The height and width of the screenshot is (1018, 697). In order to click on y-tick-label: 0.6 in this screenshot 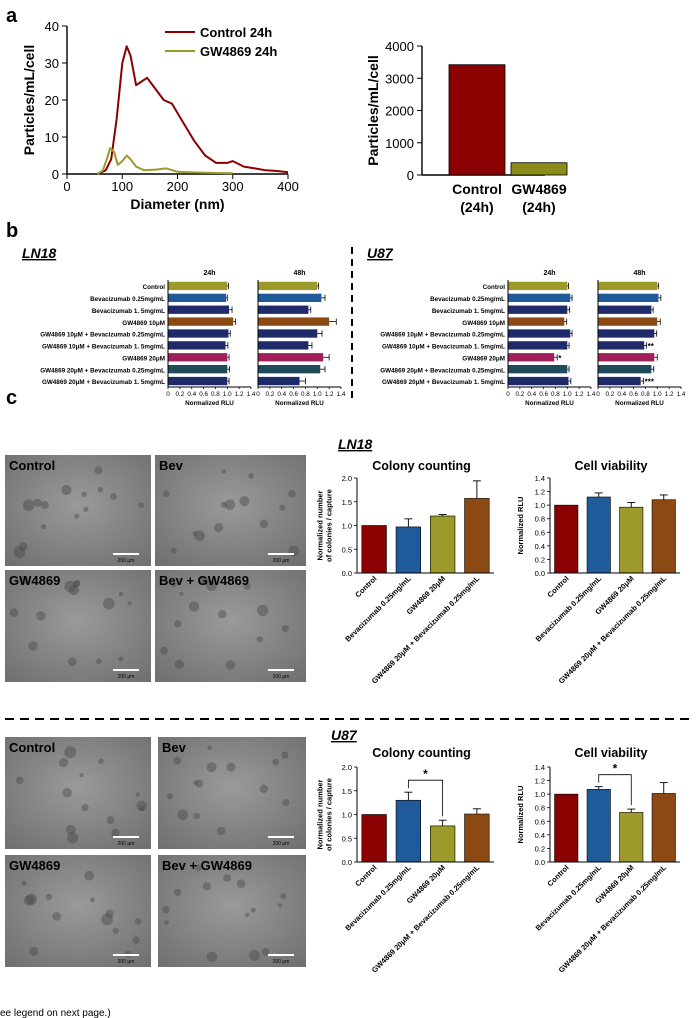, I will do `click(540, 532)`.